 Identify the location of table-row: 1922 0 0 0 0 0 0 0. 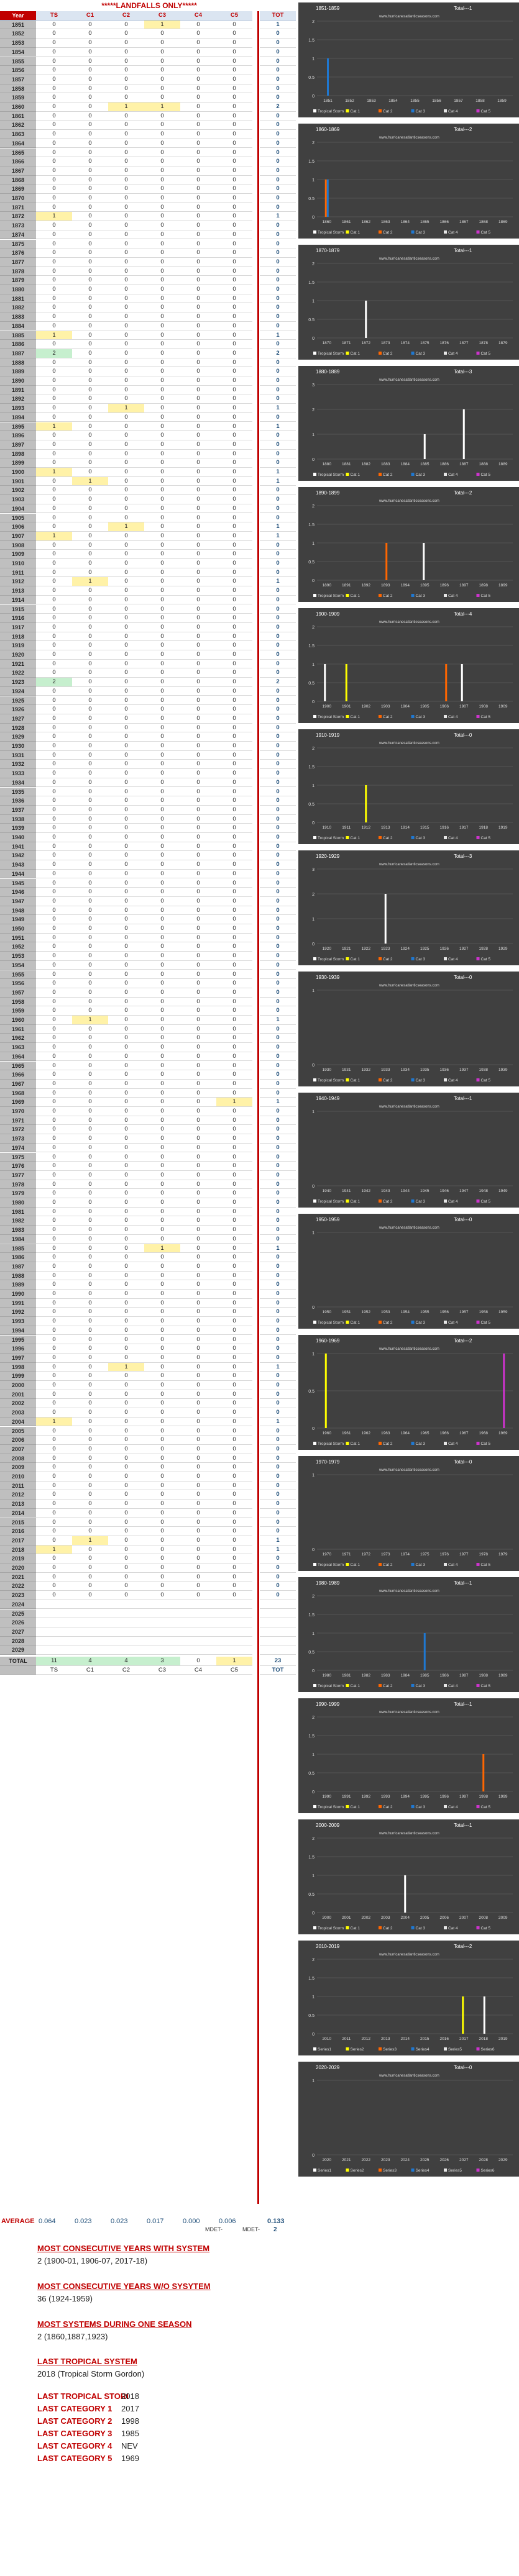
(149, 673).